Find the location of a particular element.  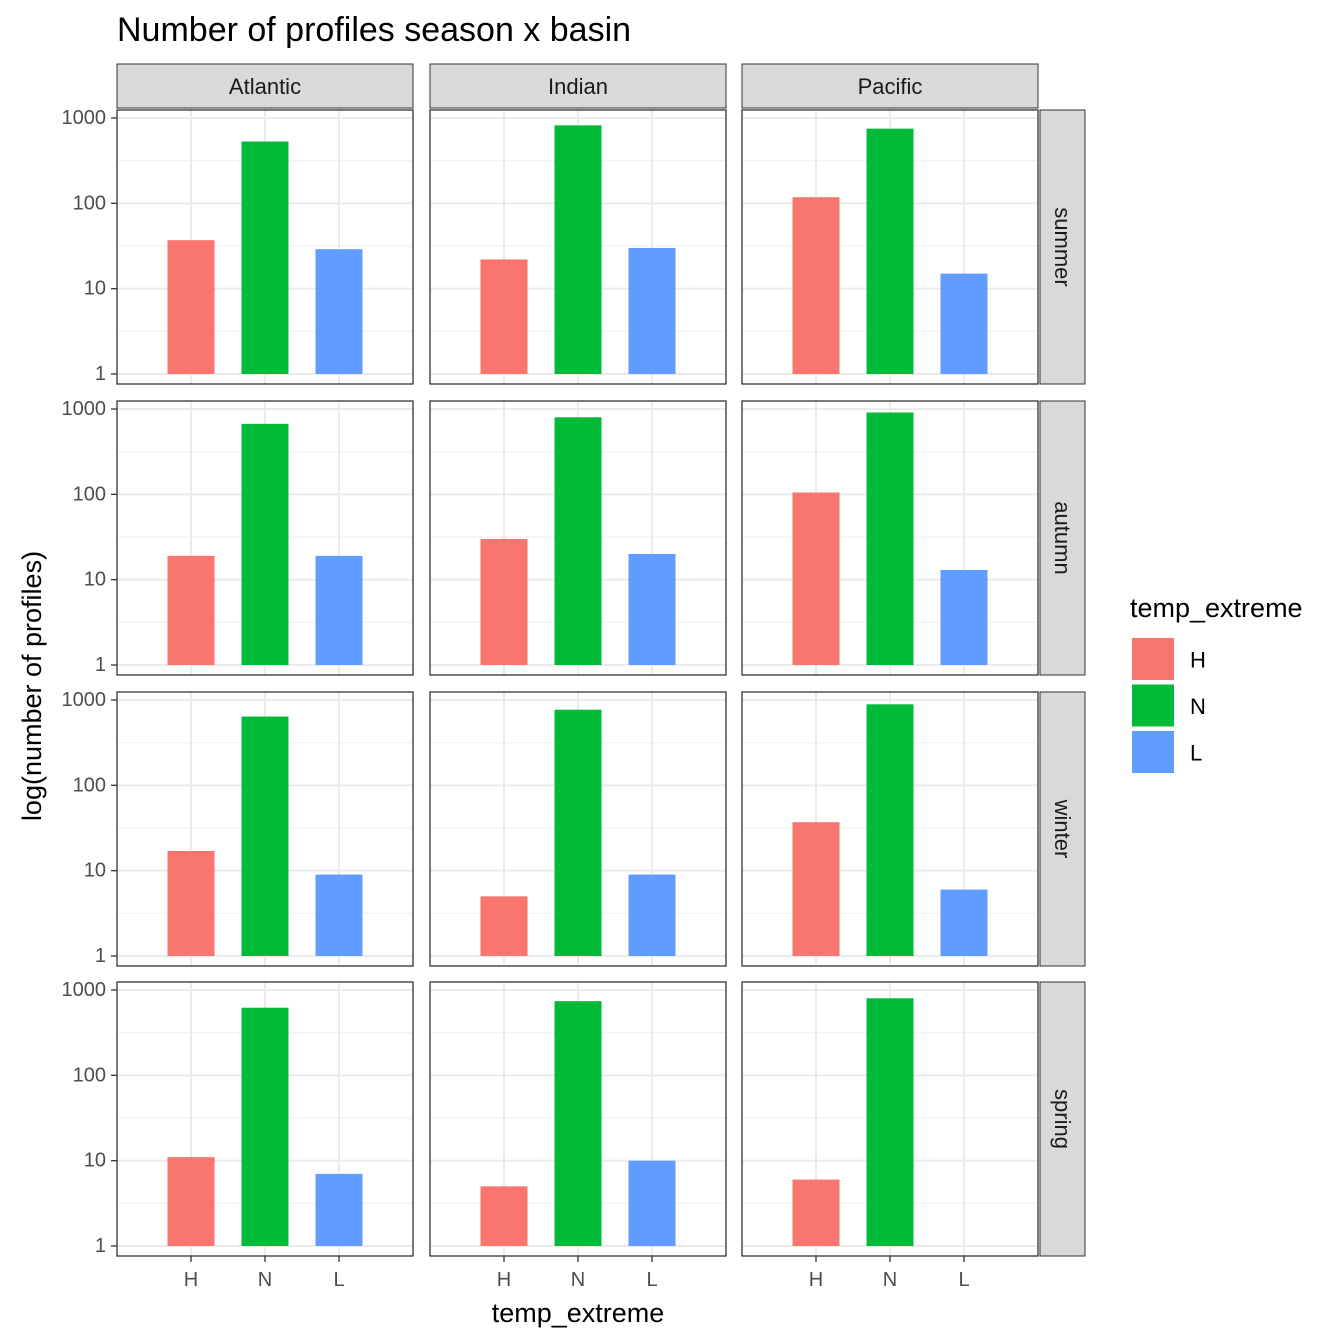

column-strip-indian: Indian is located at coordinates (578, 86).